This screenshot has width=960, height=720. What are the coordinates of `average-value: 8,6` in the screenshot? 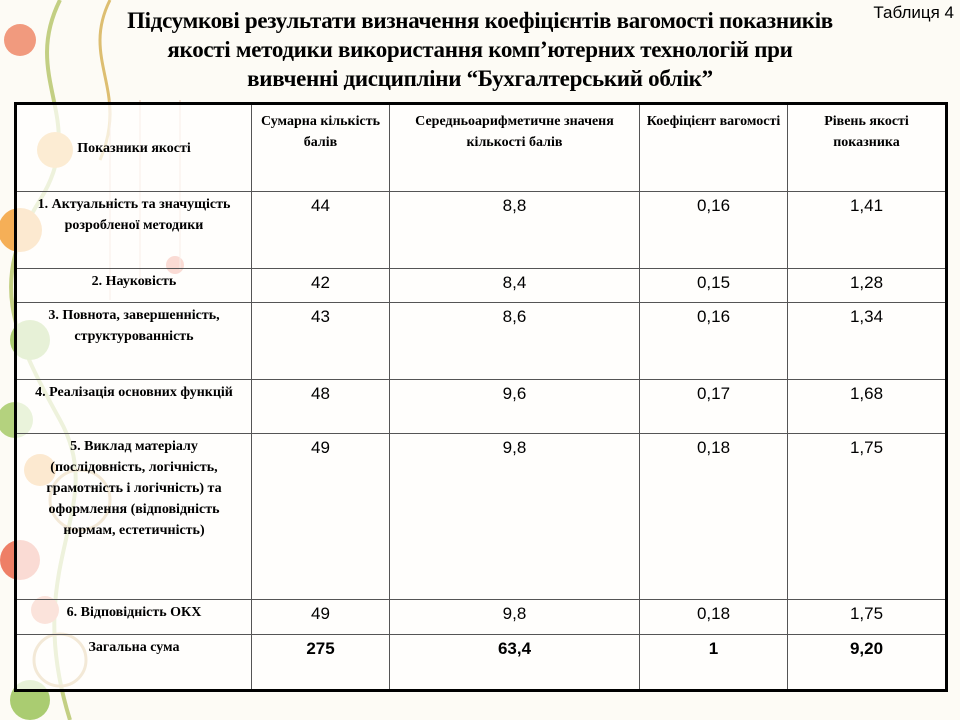 It's located at (514, 341).